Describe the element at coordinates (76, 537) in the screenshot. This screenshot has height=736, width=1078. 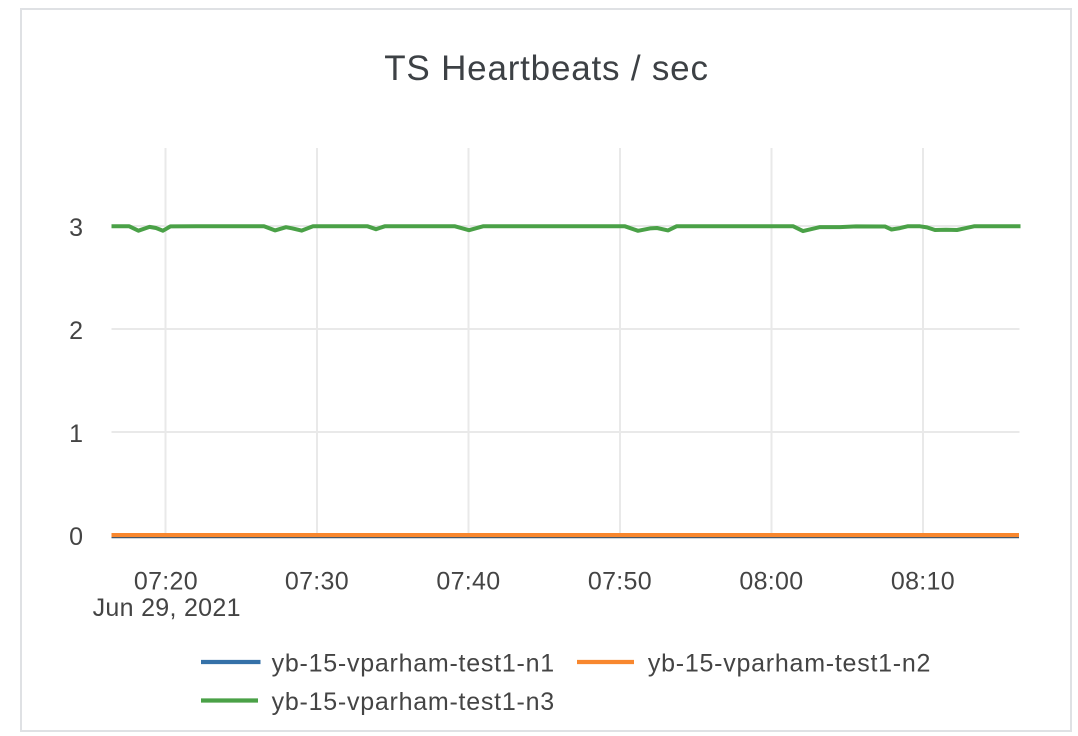
I see `svg-text: 0` at that location.